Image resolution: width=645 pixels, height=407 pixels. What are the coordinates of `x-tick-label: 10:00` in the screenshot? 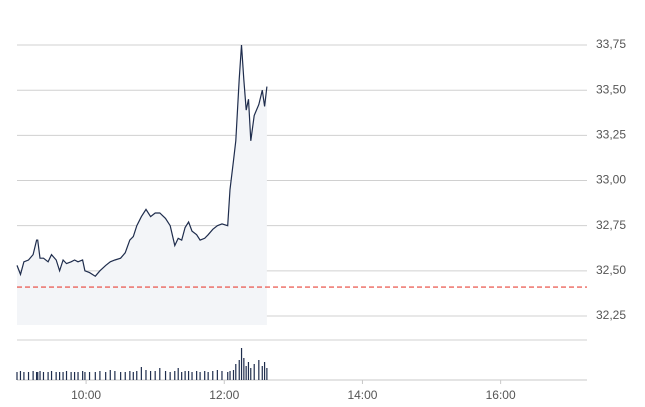 It's located at (86, 395).